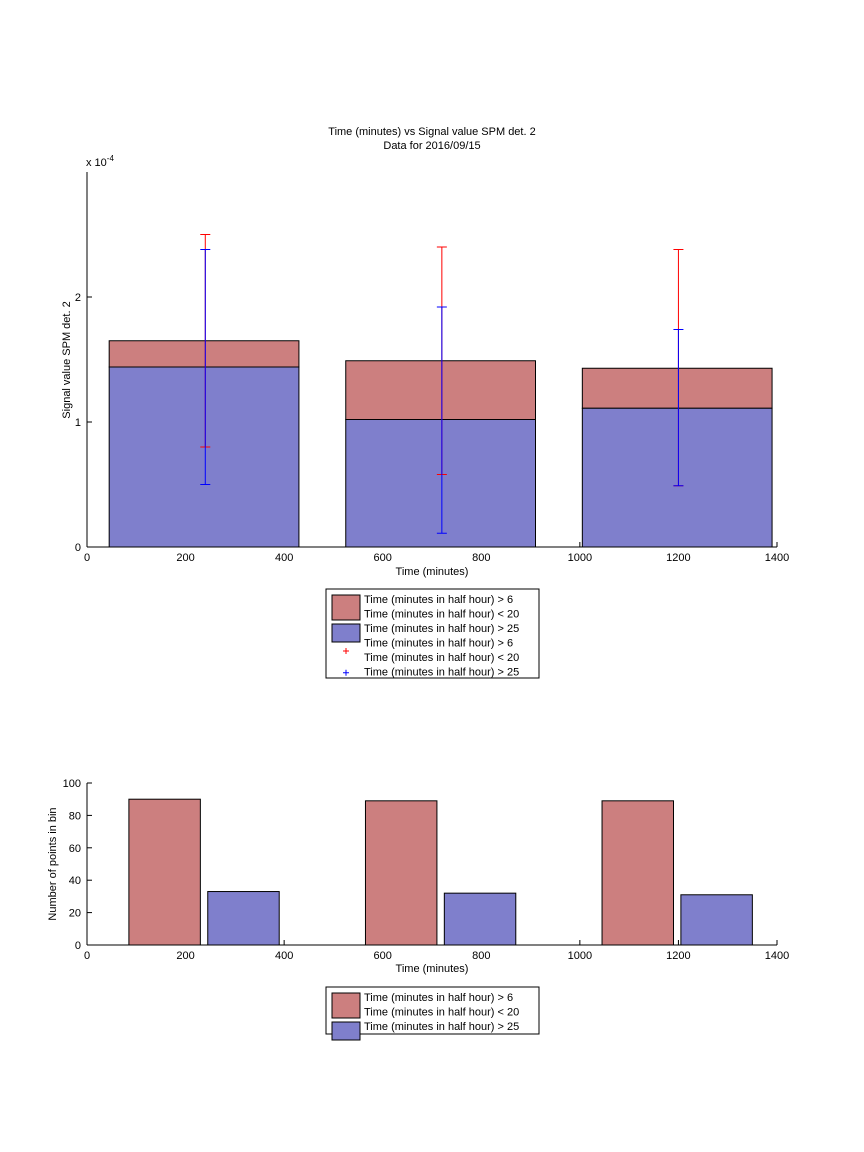  What do you see at coordinates (441, 1027) in the screenshot?
I see `bottom-legend-entry-text: Time (minutes in half hour) > 25` at bounding box center [441, 1027].